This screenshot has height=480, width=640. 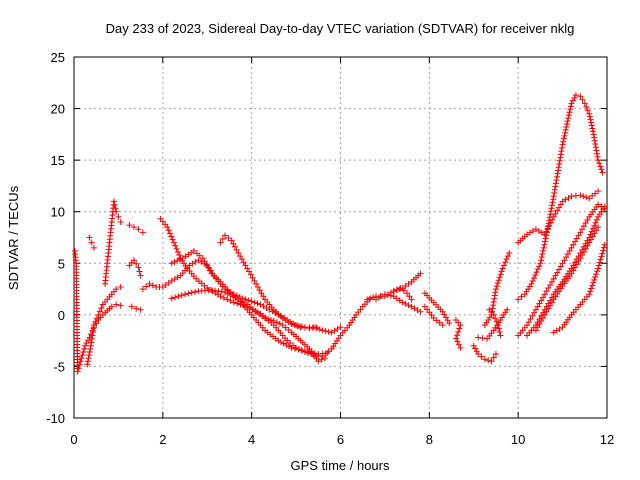 I want to click on y-tick-label: 15, so click(x=58, y=160).